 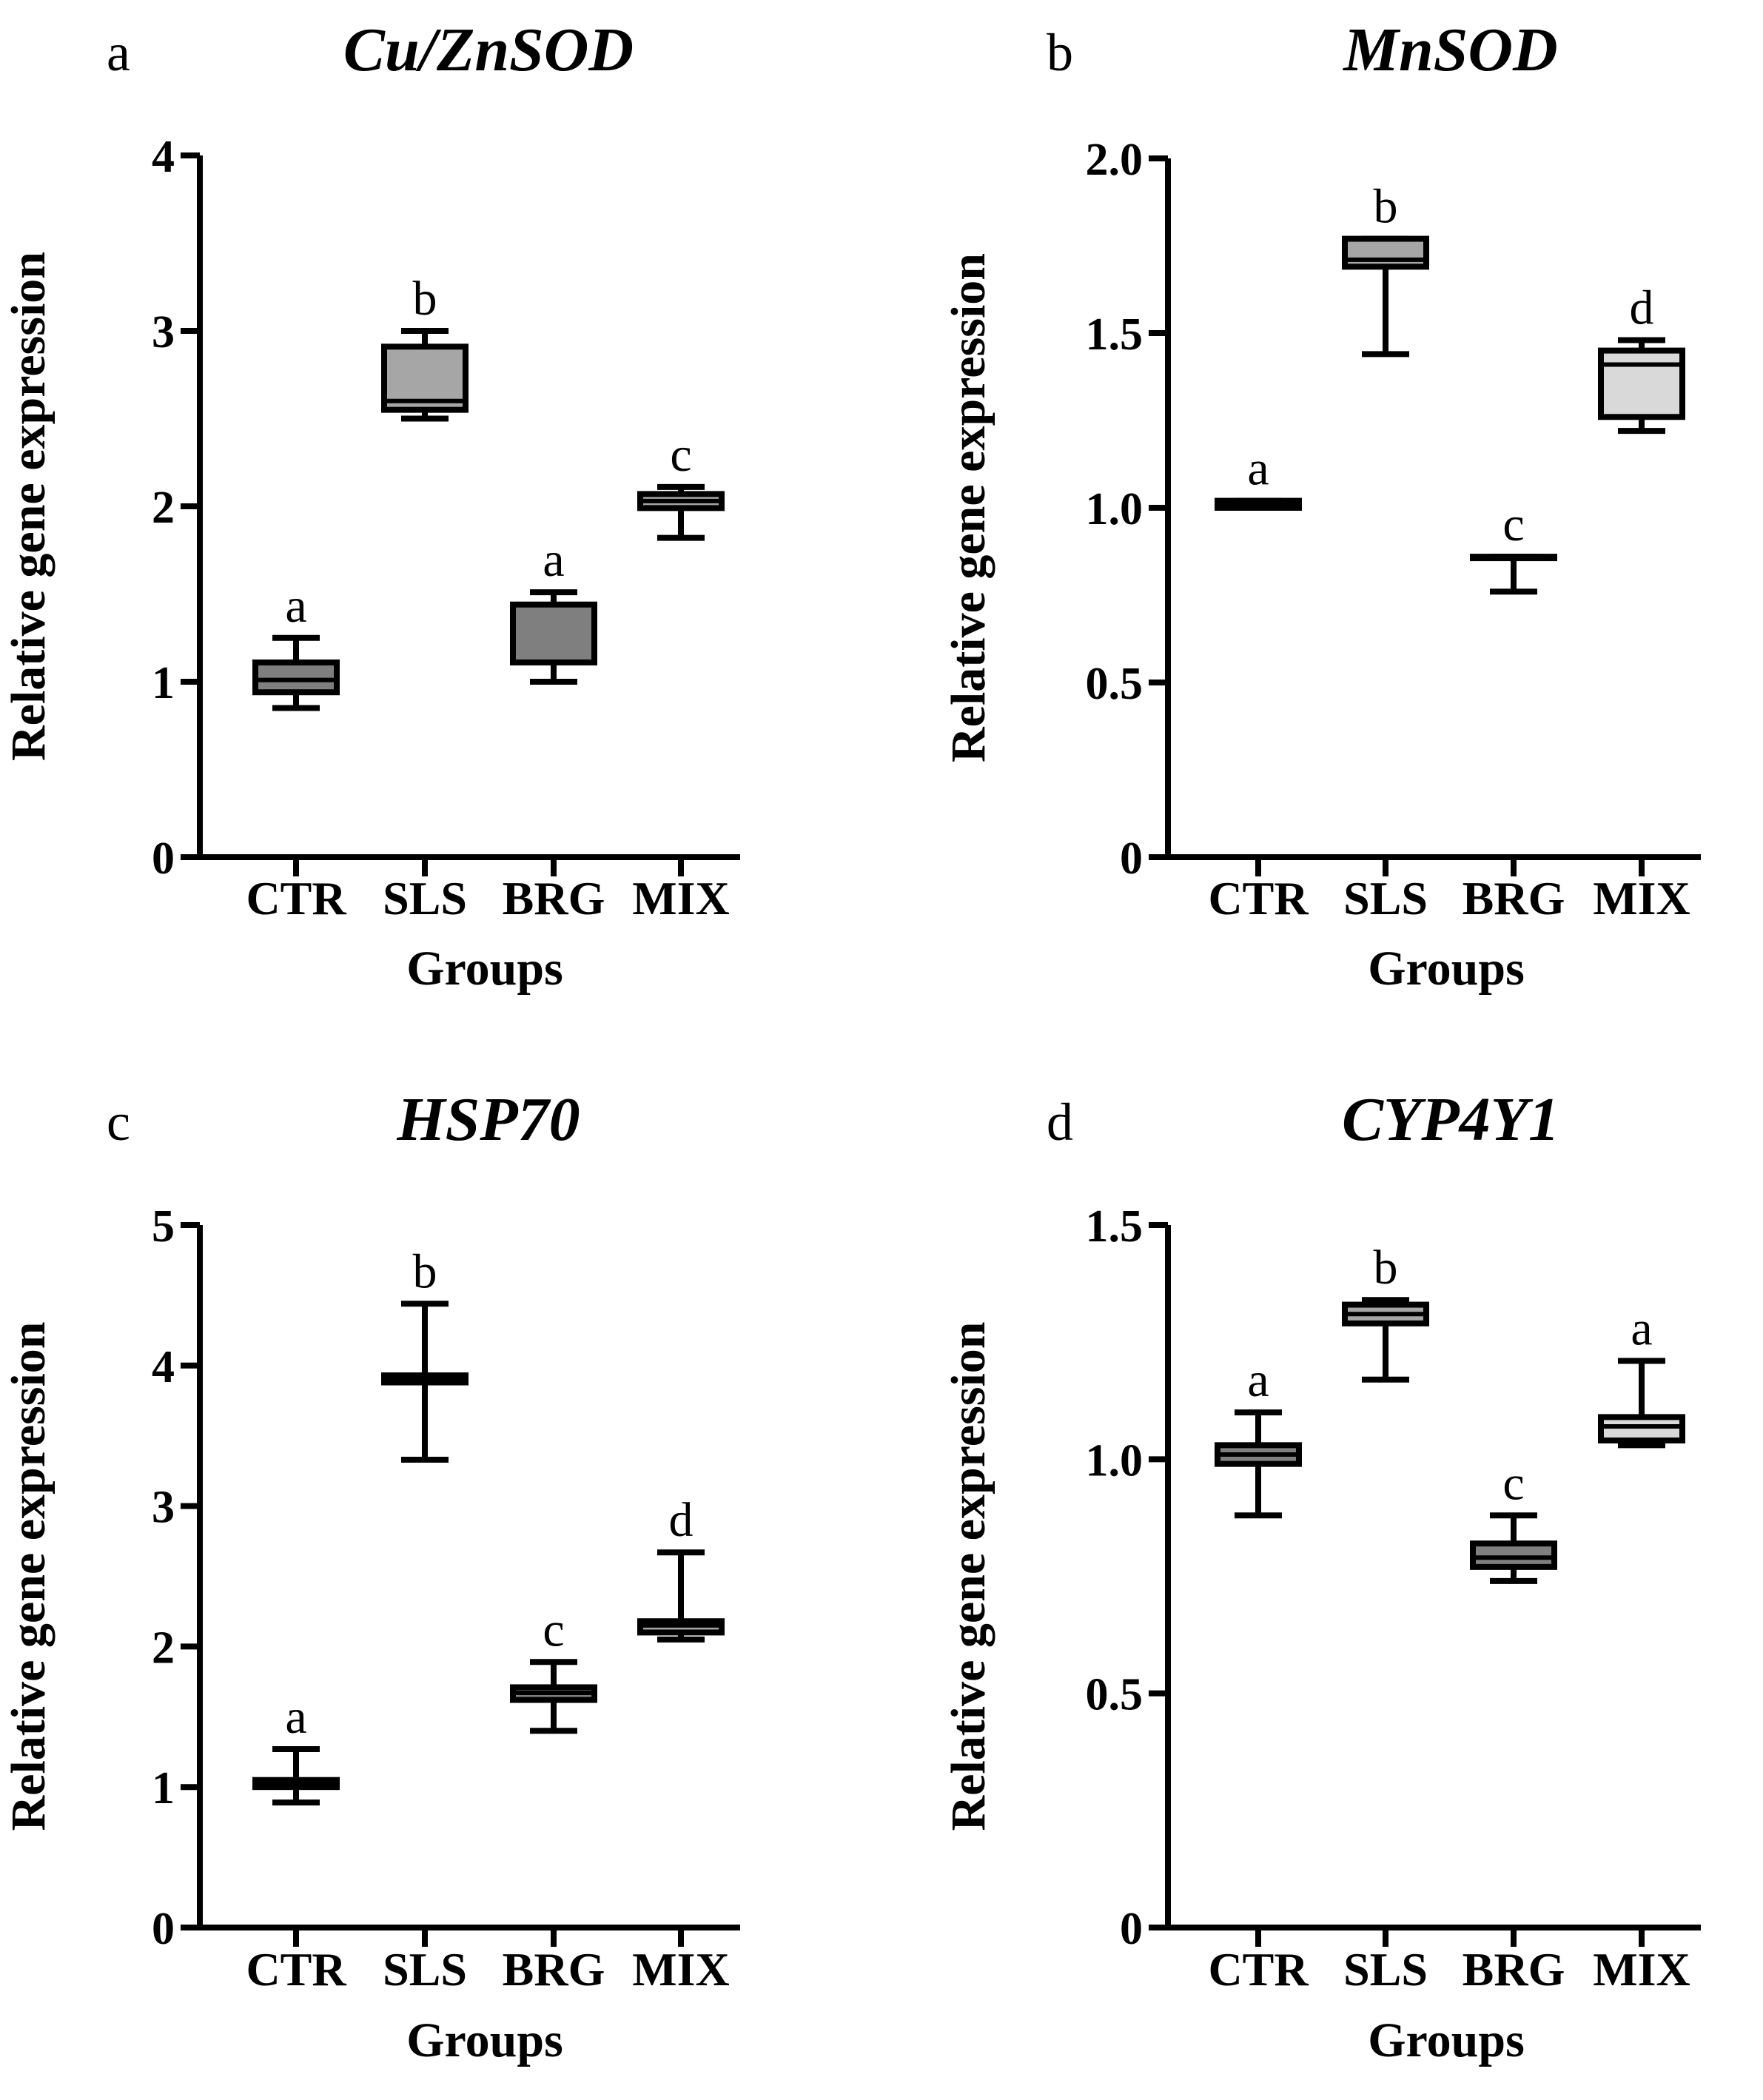 What do you see at coordinates (681, 484) in the screenshot?
I see `box-mix: c` at bounding box center [681, 484].